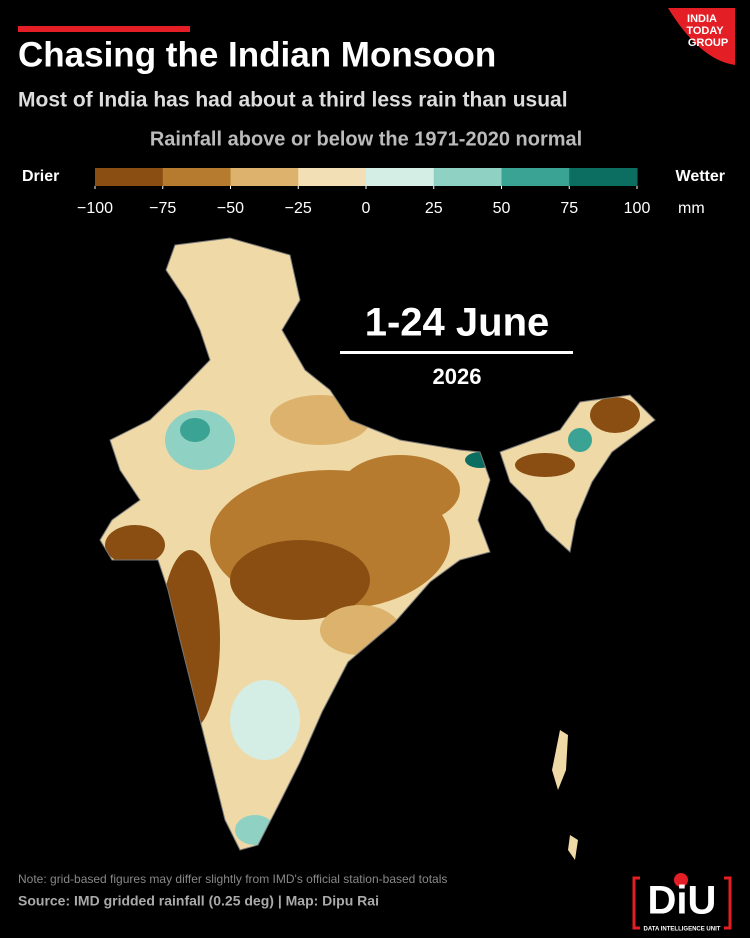 This screenshot has height=938, width=750. What do you see at coordinates (701, 176) in the screenshot?
I see `legend-high-label: Wetter` at bounding box center [701, 176].